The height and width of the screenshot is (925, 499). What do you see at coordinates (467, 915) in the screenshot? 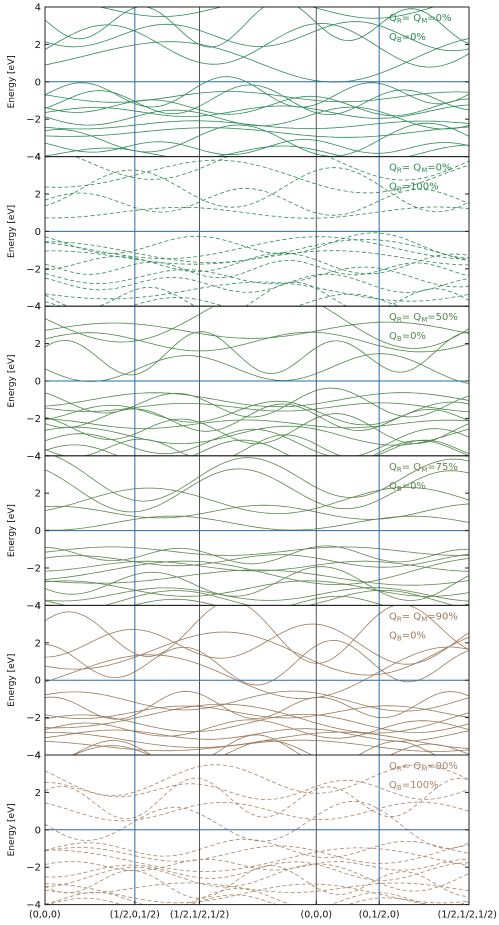
I see `x-tick-label: (1/2,1/2,1/2)` at bounding box center [467, 915].